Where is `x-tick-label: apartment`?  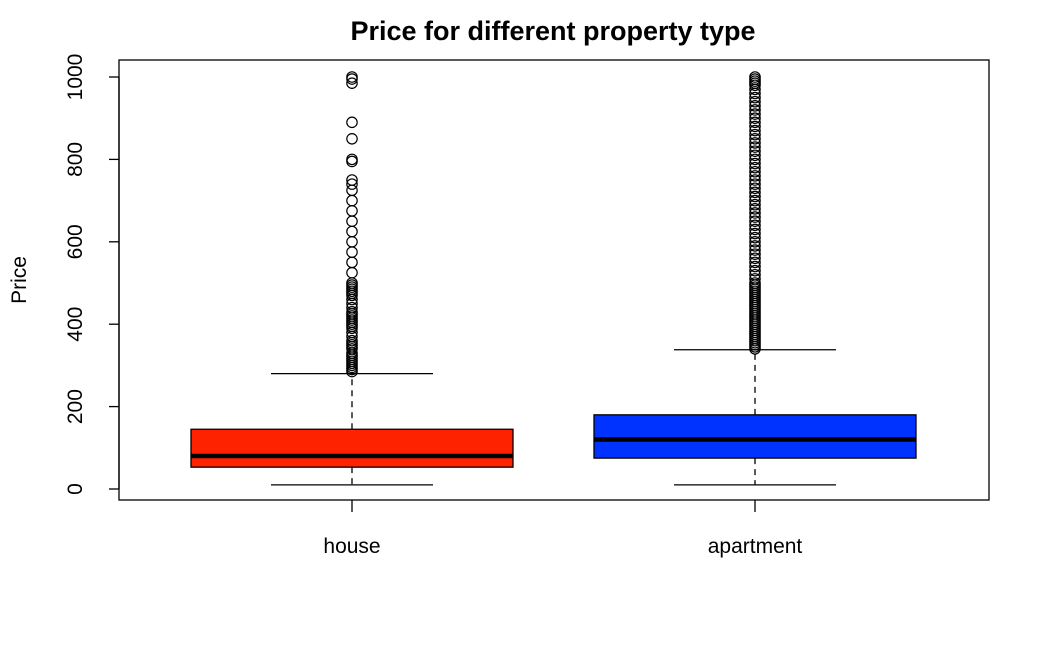 x-tick-label: apartment is located at coordinates (755, 546).